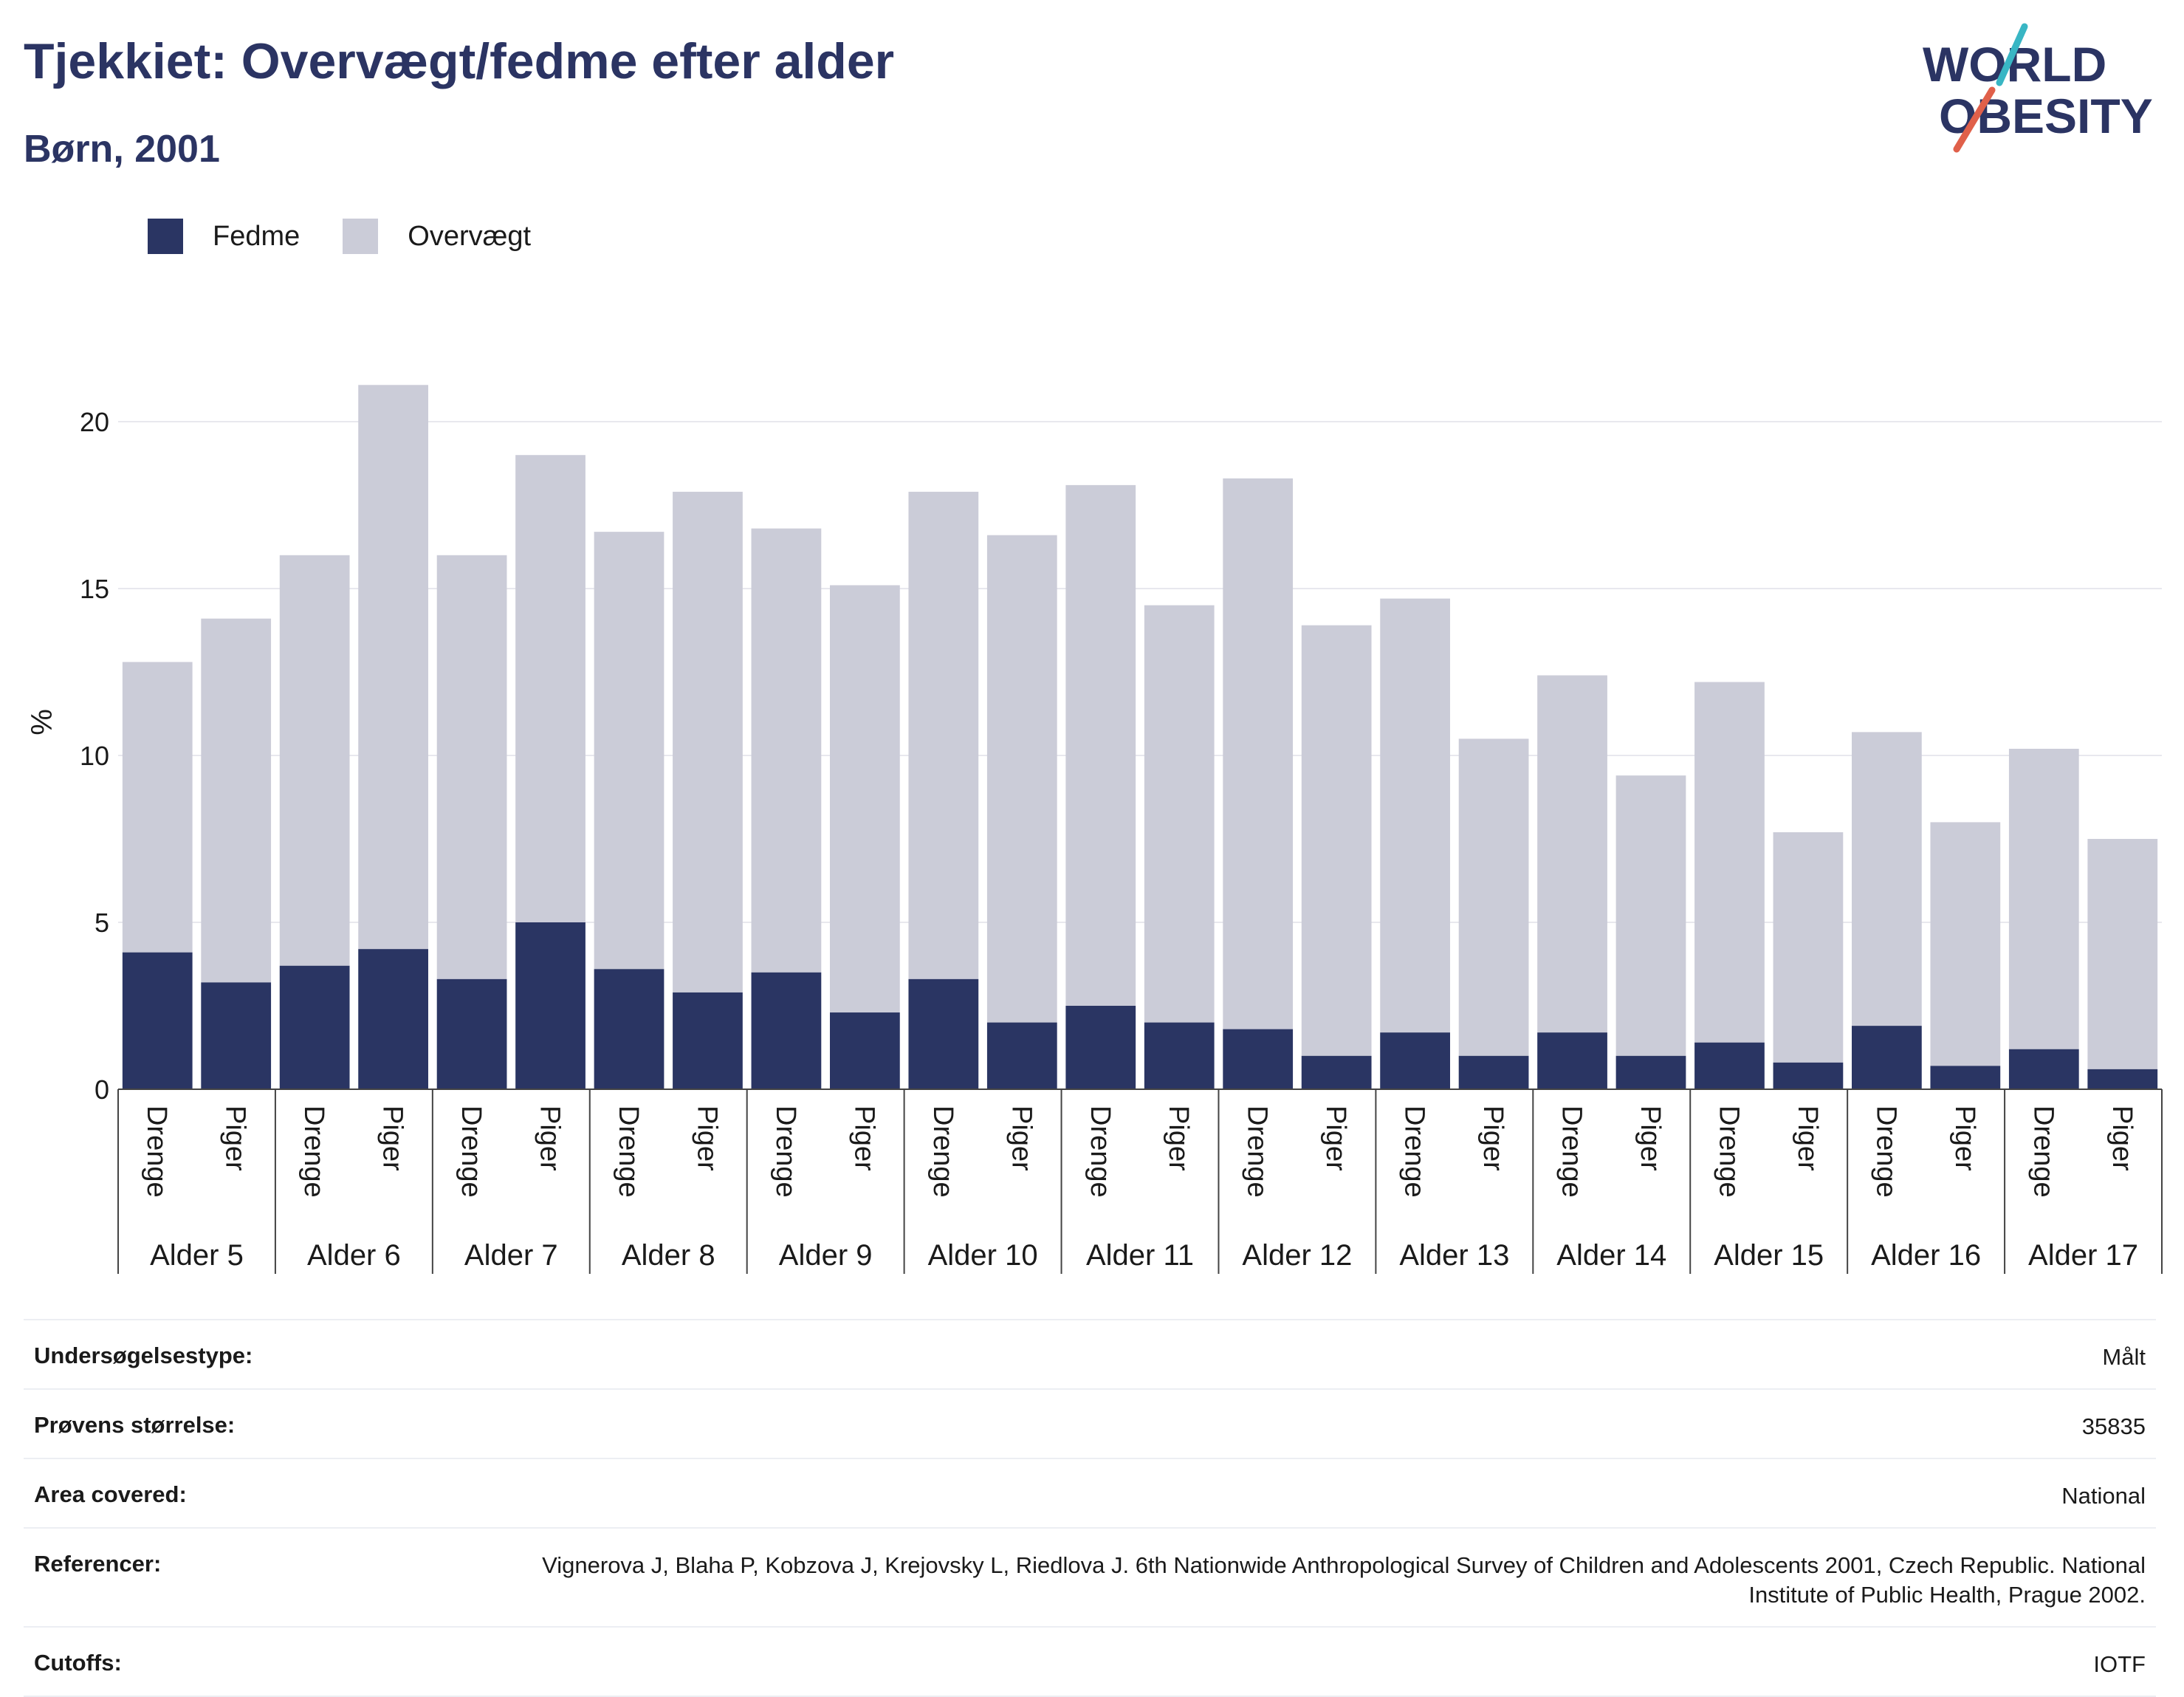  What do you see at coordinates (102, 923) in the screenshot?
I see `y-tick-label: 5` at bounding box center [102, 923].